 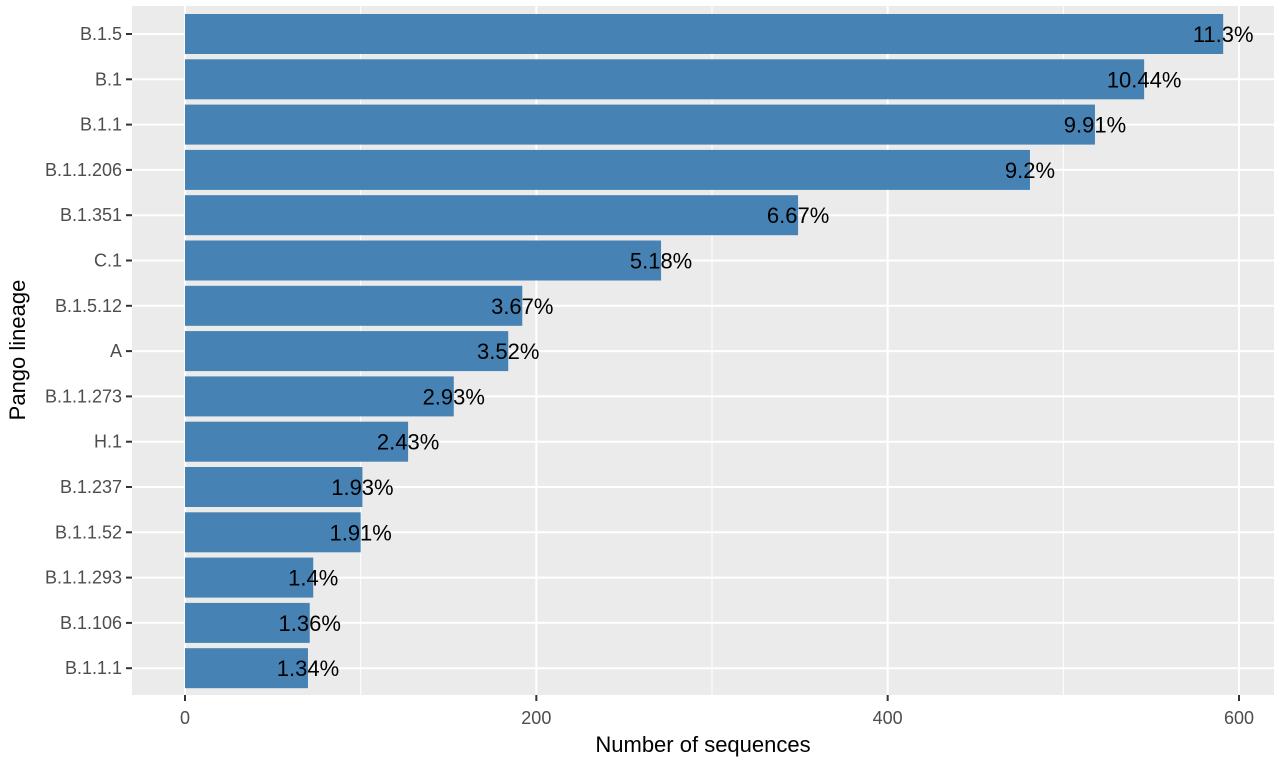 What do you see at coordinates (1095, 125) in the screenshot?
I see `data-label-B.1.1: 9.91%` at bounding box center [1095, 125].